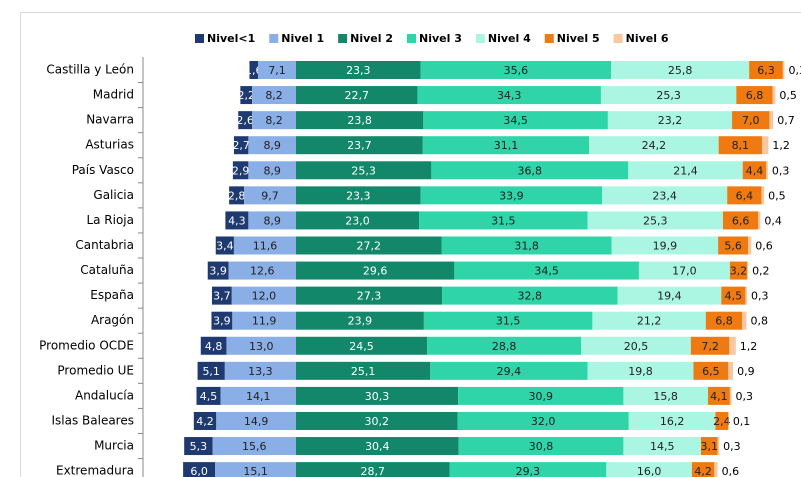 The image size is (801, 477). Describe the element at coordinates (95, 470) in the screenshot. I see `category-label: Extremadura` at that location.